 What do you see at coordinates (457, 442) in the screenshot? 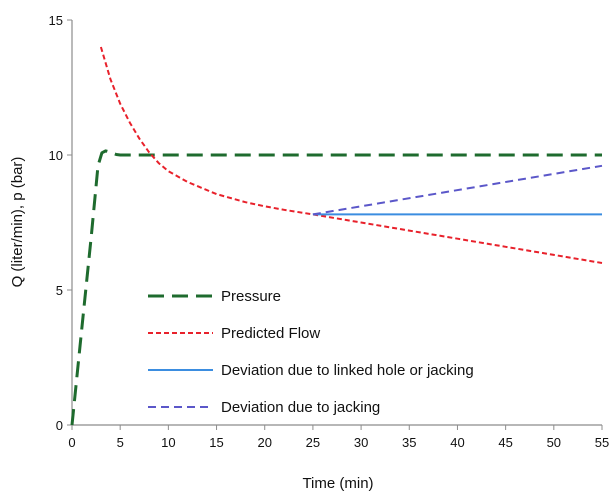
I see `x-tick-label: 40` at bounding box center [457, 442].